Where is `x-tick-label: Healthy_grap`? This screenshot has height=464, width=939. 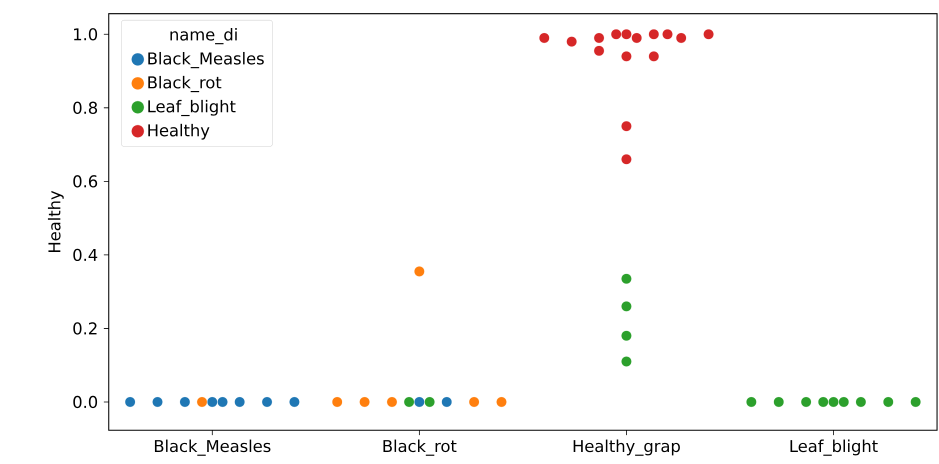
x-tick-label: Healthy_grap is located at coordinates (627, 448).